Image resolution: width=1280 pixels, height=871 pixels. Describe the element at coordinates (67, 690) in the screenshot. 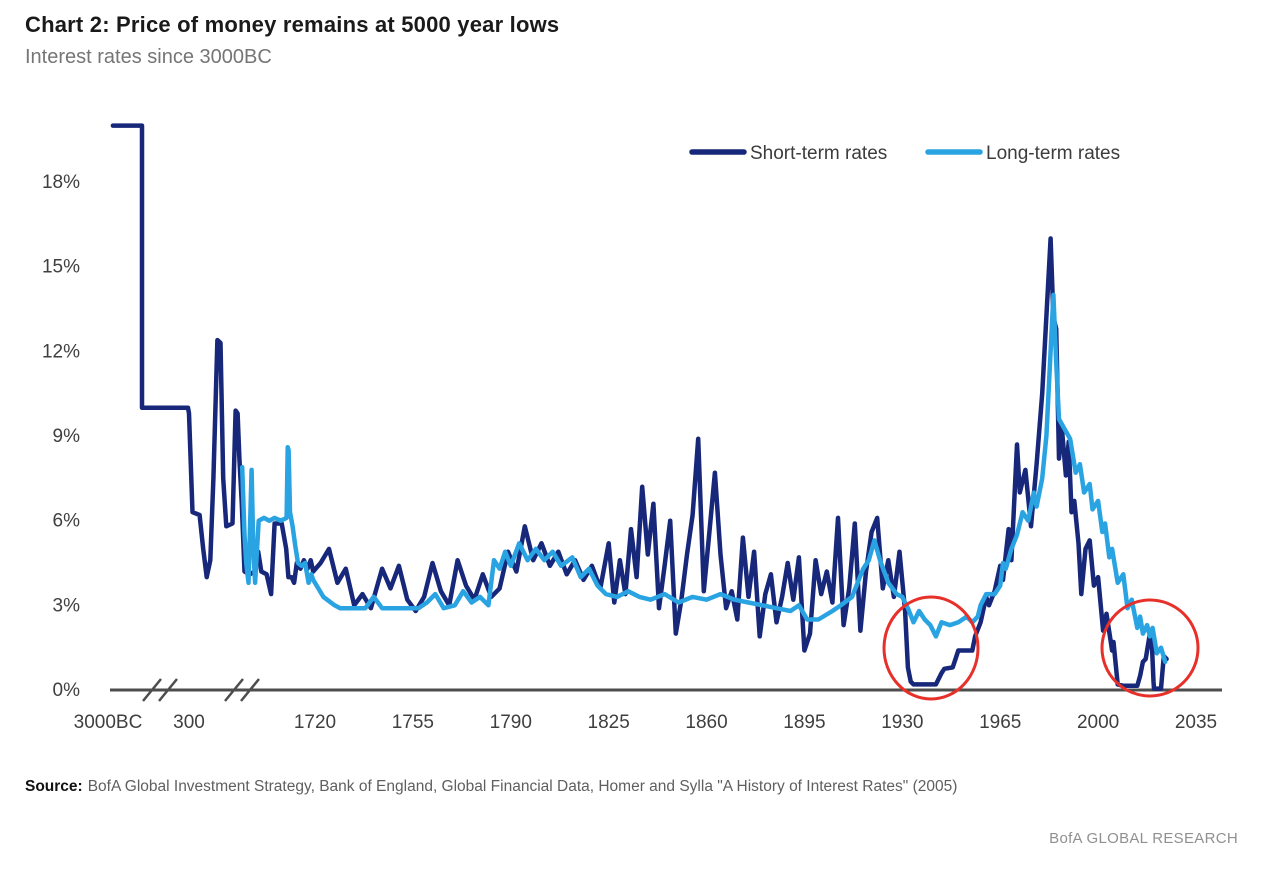

I see `y-tick-label-0: 0%` at that location.